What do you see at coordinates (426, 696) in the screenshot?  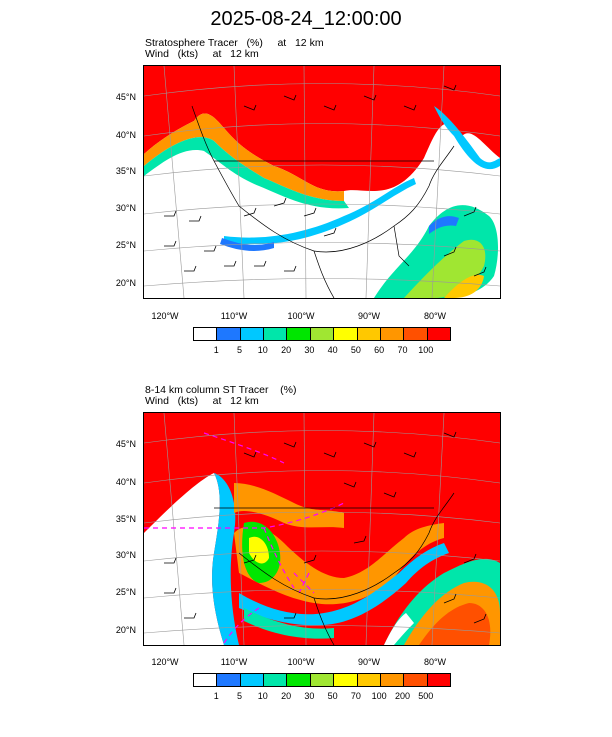 I see `colorbar-label: 500` at bounding box center [426, 696].